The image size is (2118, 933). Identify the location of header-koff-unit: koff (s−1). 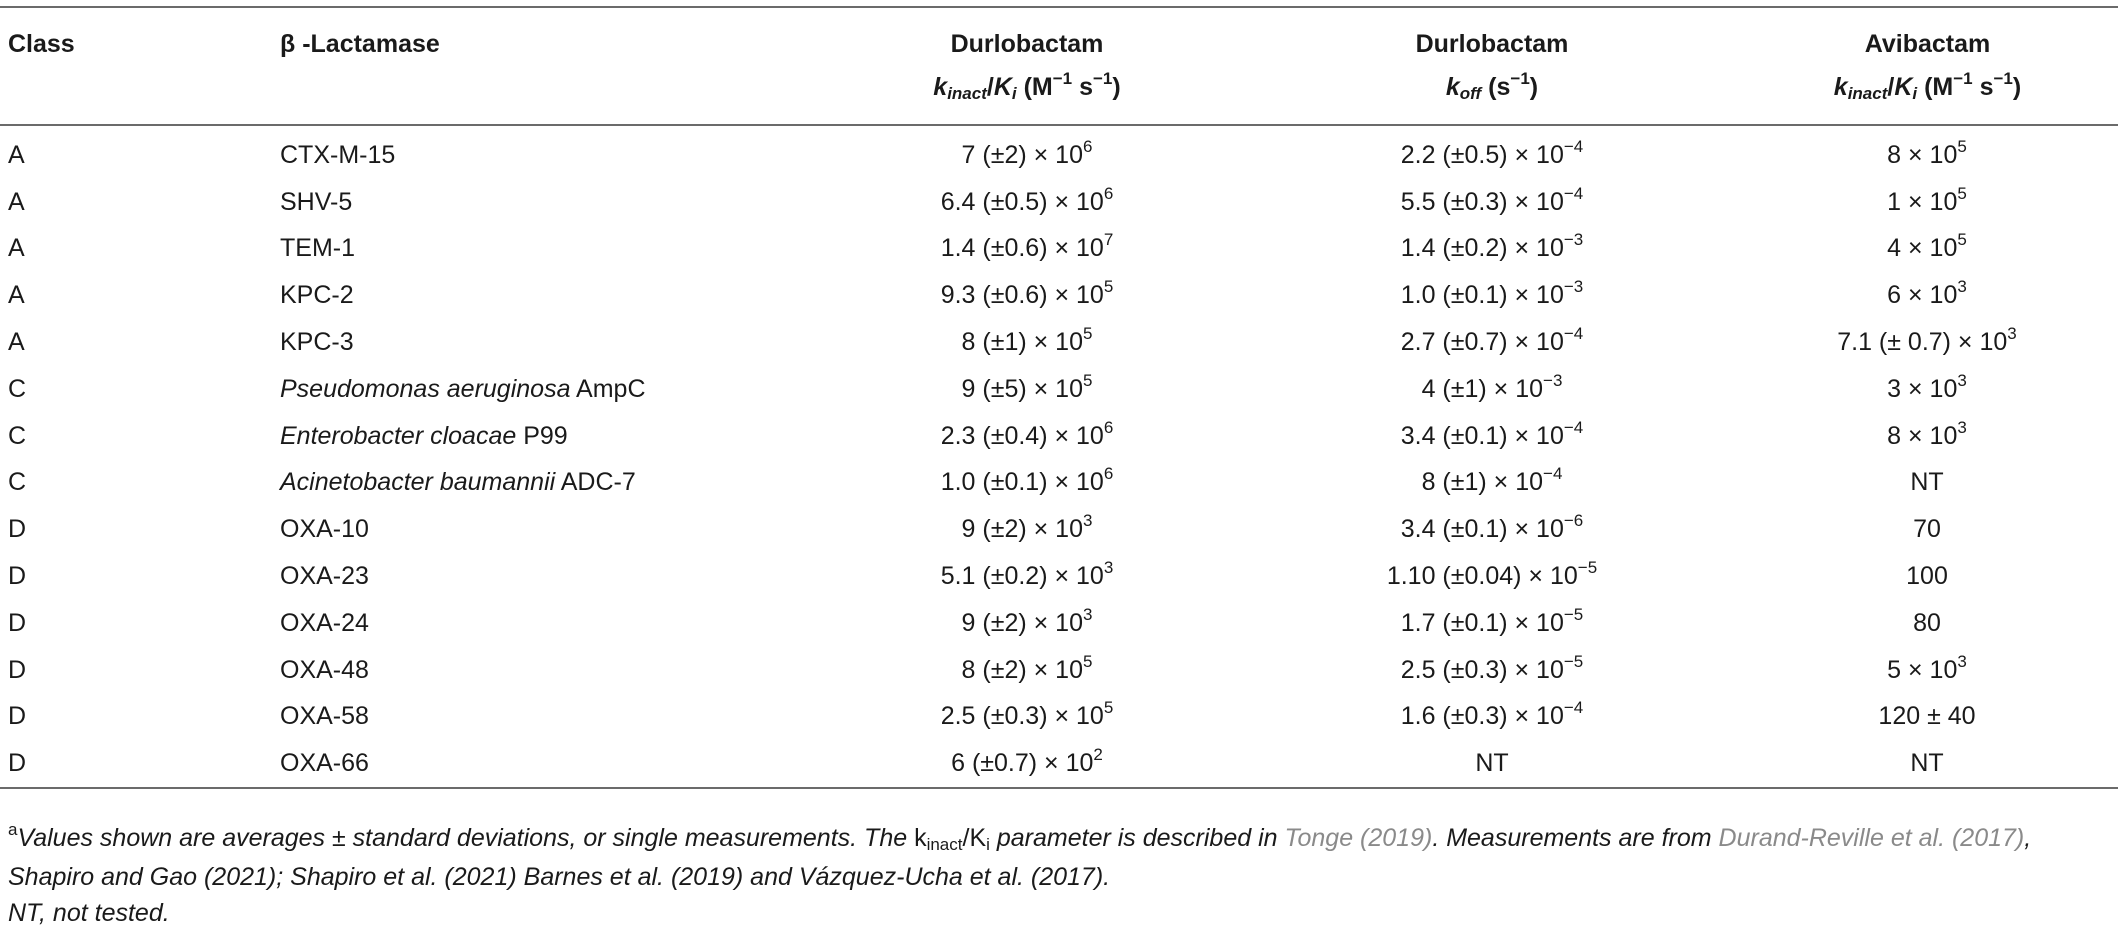
(1492, 94).